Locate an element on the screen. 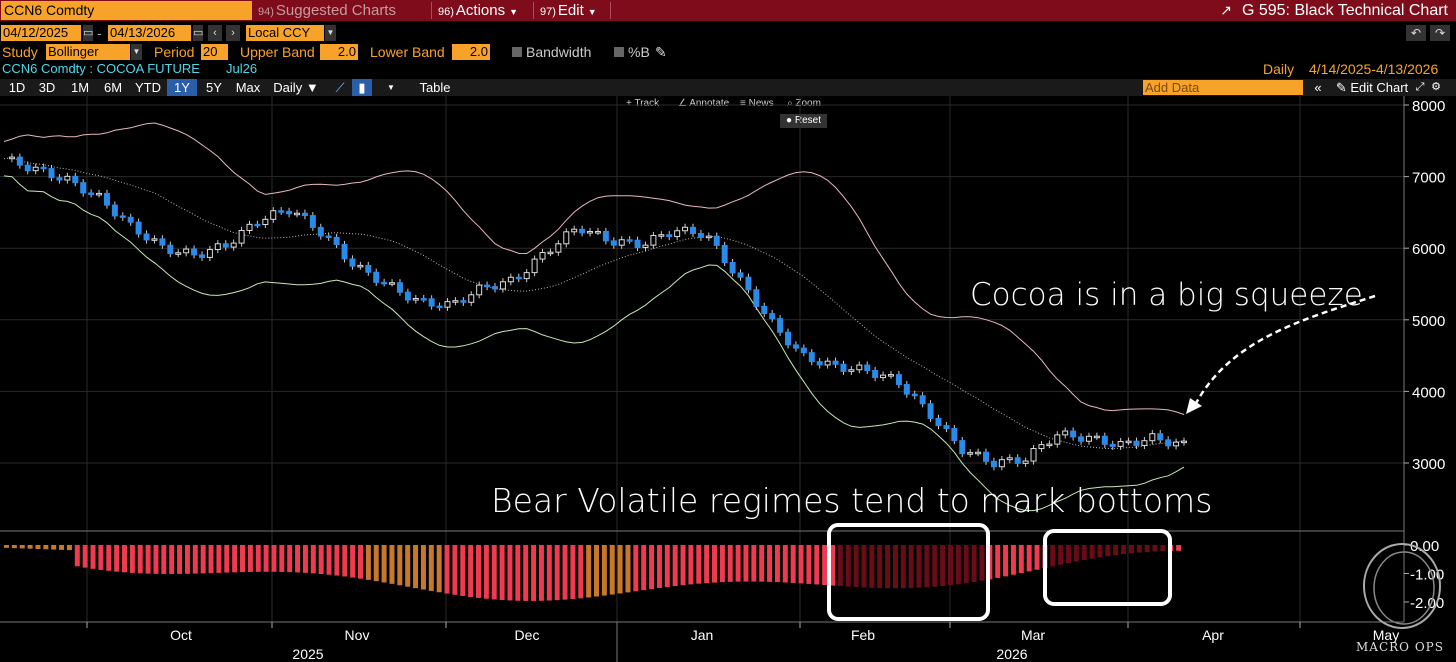  currency-select: Local CCY is located at coordinates (285, 33).